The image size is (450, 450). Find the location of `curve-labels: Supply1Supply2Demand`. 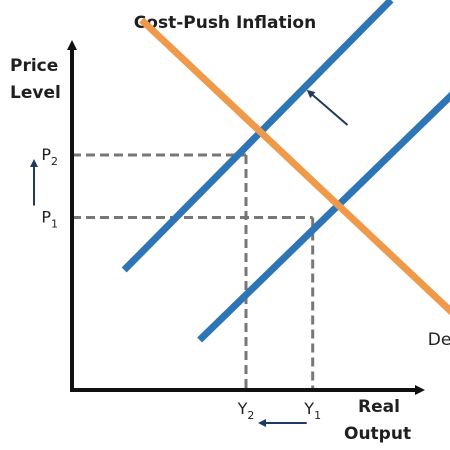

curve-labels: Supply1Supply2Demand is located at coordinates (439, 340).